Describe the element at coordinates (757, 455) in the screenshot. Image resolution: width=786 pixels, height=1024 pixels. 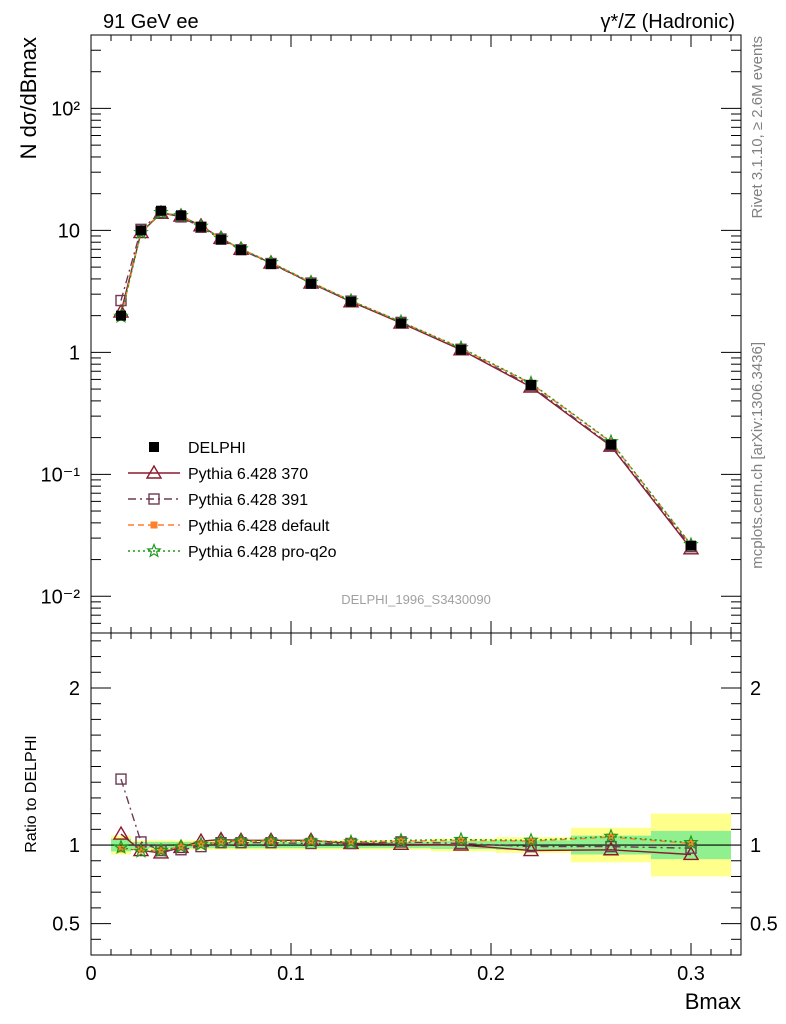
I see `mcplots-label: mcplots.cern.ch [arXiv:1306.3436]` at that location.